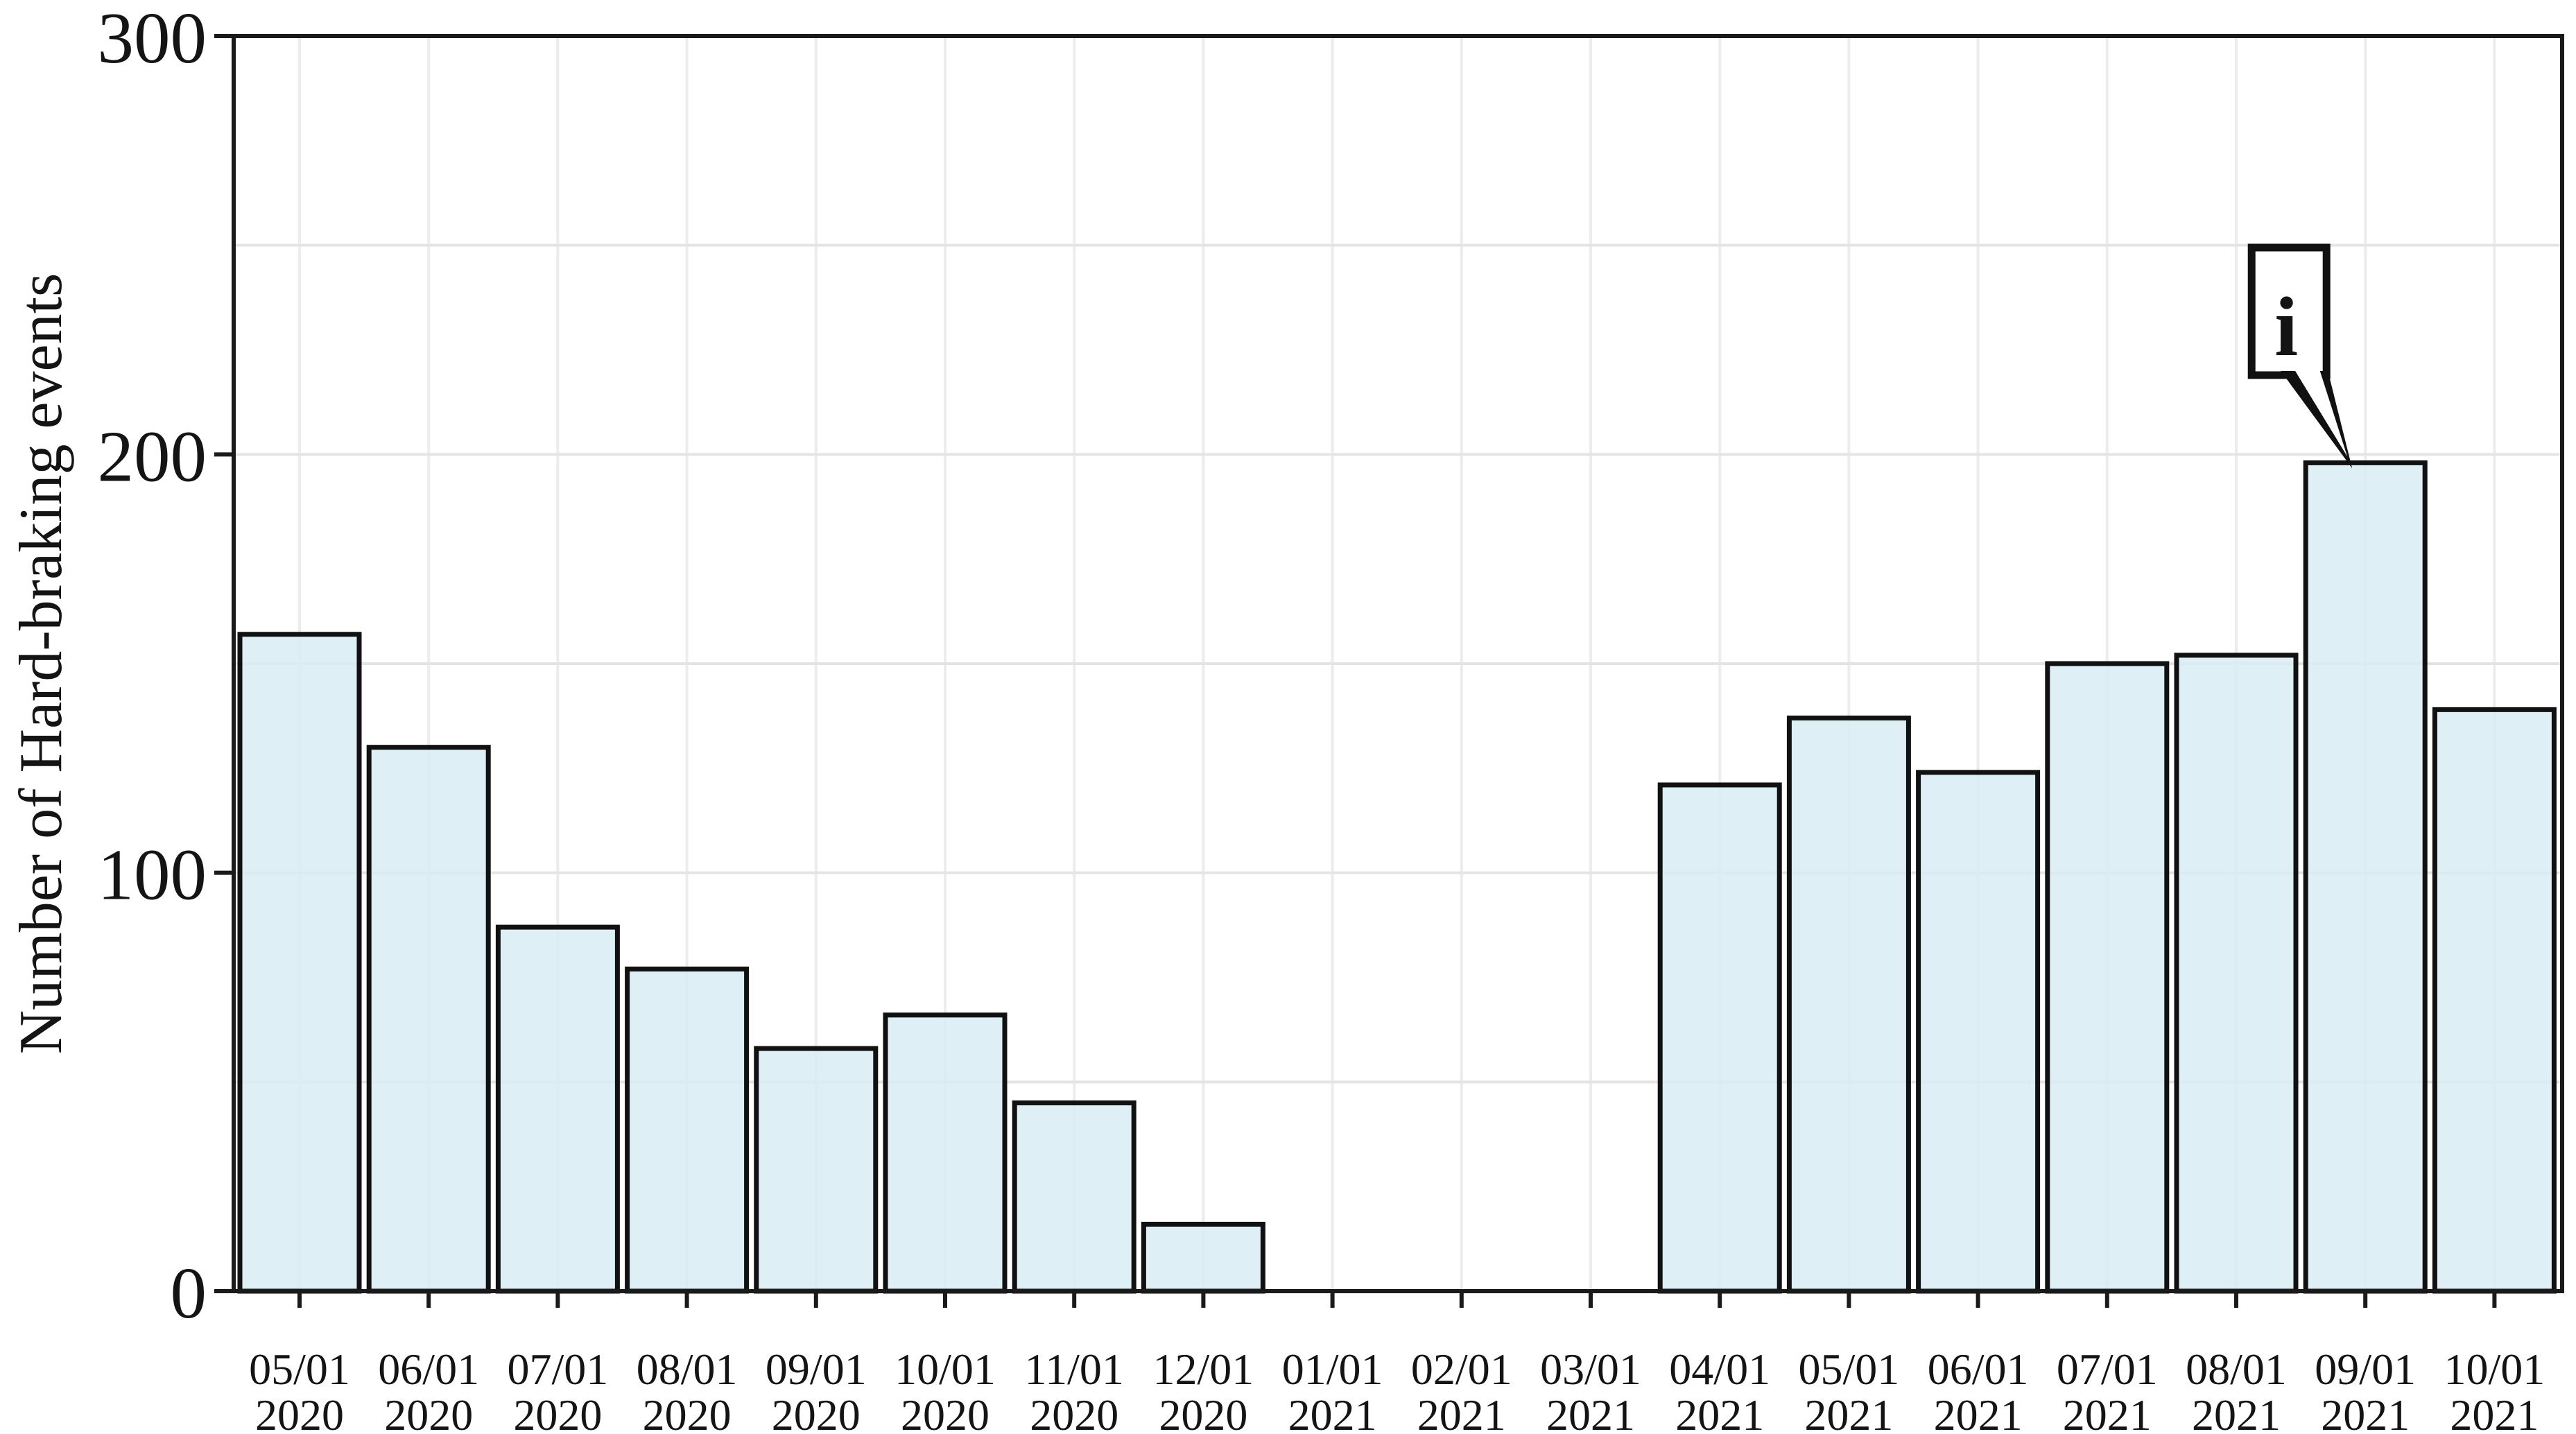 Image resolution: width=2576 pixels, height=1434 pixels. I want to click on y-tick-label: 100, so click(152, 875).